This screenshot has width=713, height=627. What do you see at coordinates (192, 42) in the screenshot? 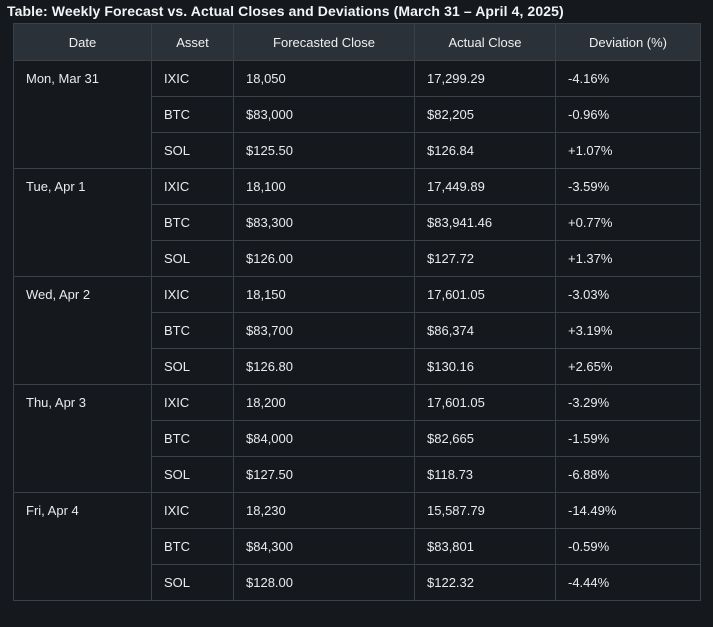
I see `header-asset: Asset` at bounding box center [192, 42].